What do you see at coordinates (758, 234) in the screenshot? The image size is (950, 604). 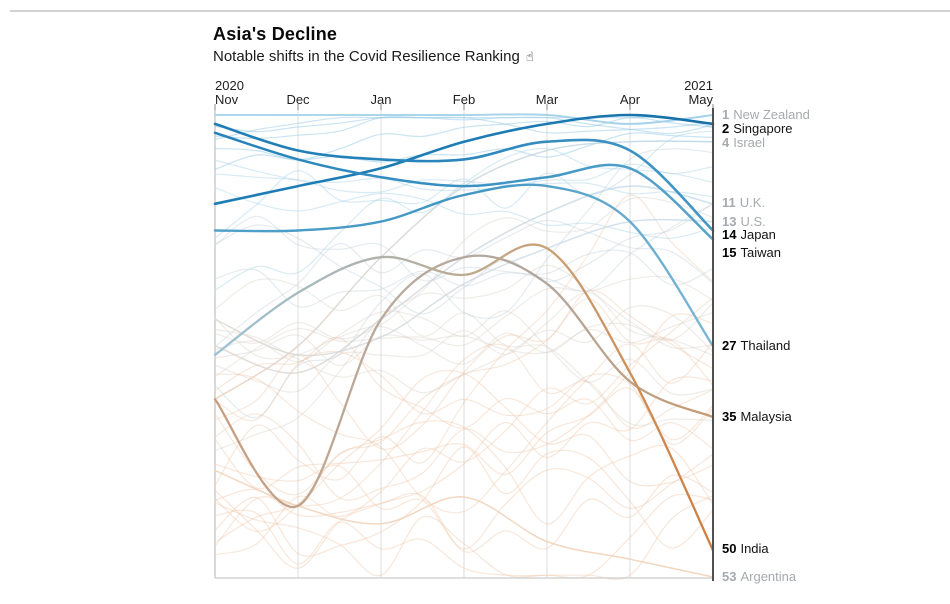 I see `country-name: Japan` at bounding box center [758, 234].